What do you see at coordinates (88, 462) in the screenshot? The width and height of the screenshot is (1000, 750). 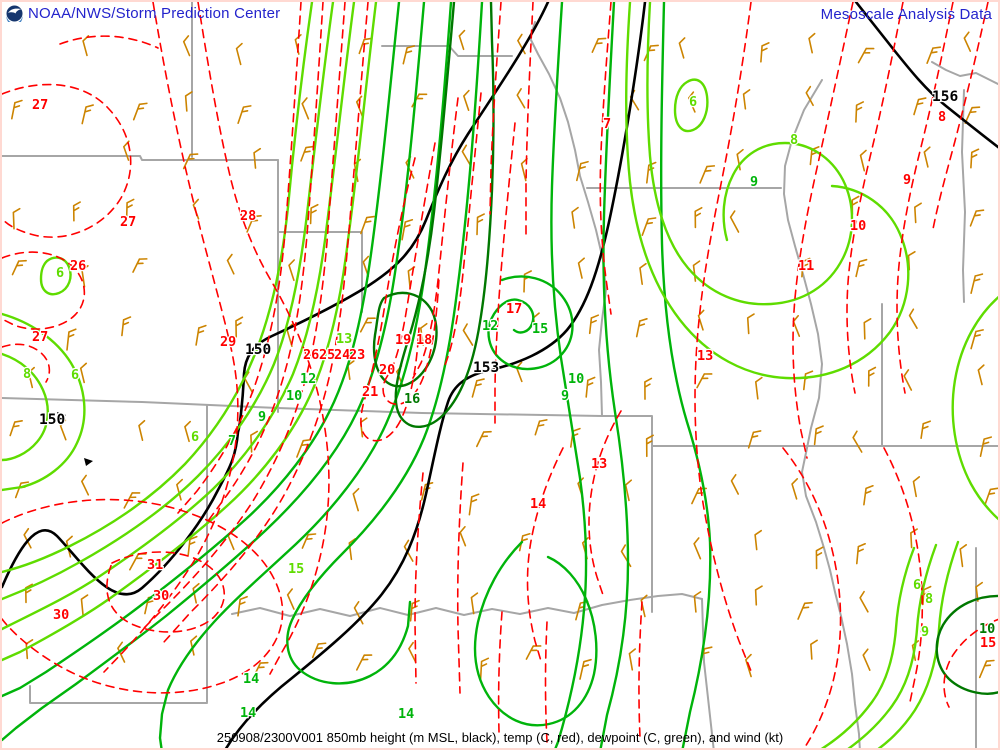 I see `station-marker` at bounding box center [88, 462].